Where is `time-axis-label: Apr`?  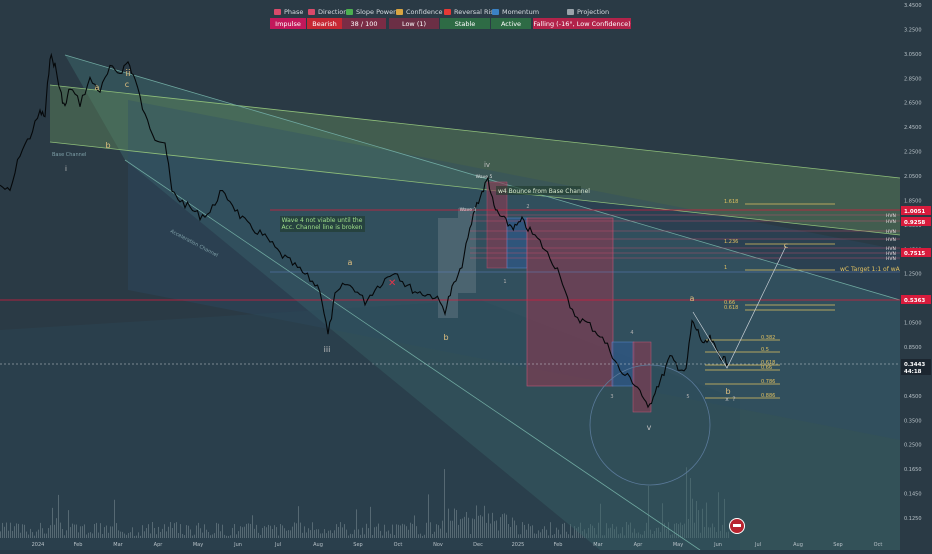 time-axis-label: Apr is located at coordinates (159, 545).